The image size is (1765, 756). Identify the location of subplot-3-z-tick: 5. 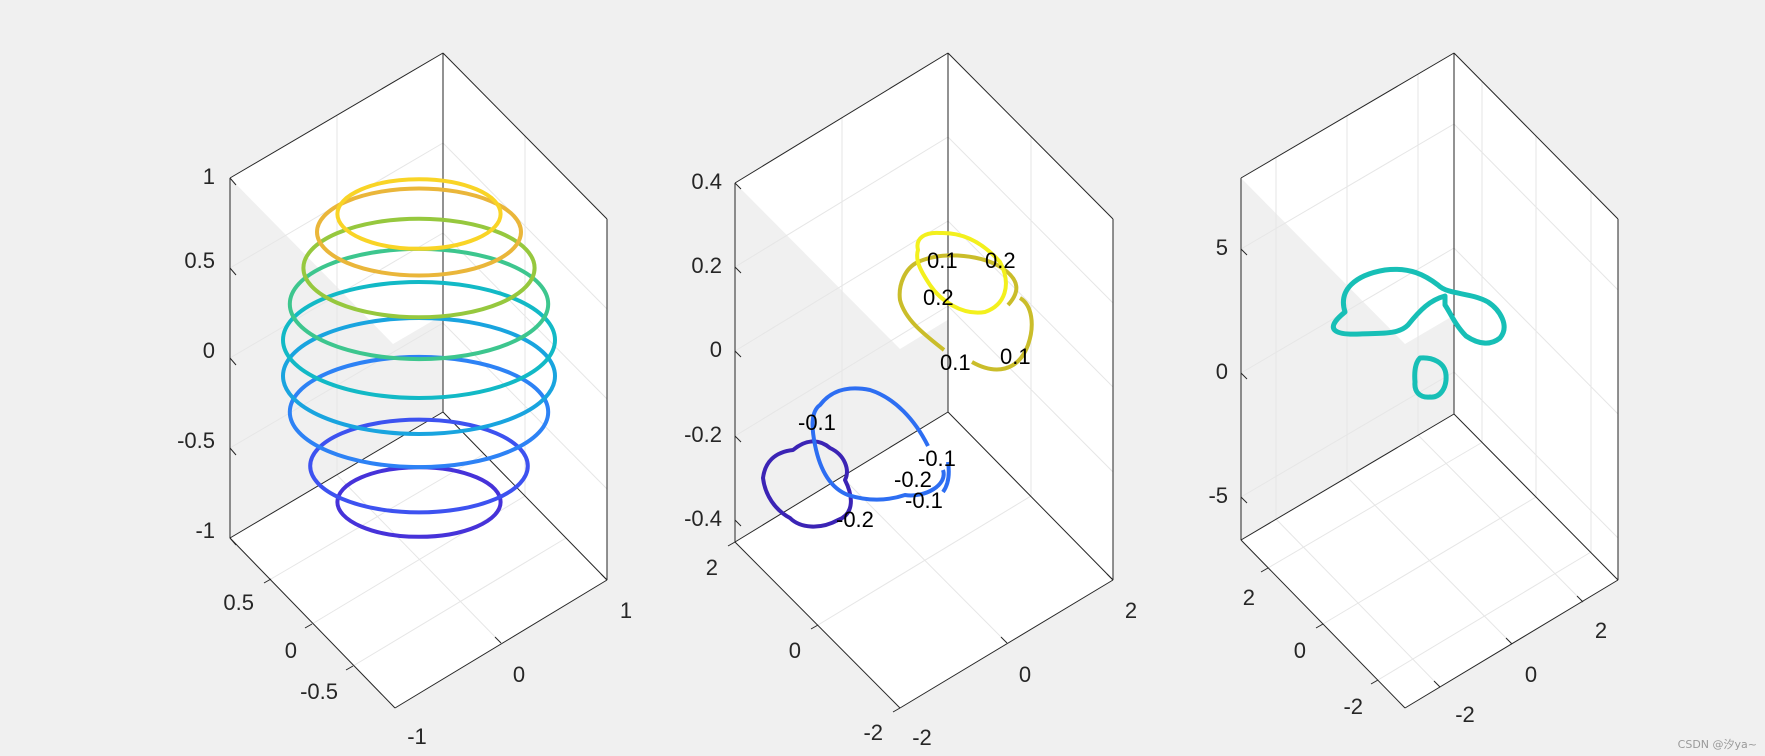
(1222, 247).